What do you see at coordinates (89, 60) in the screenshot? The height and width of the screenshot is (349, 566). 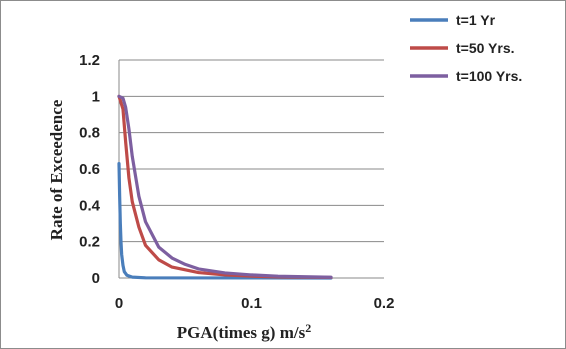 I see `y-tick-label: 1.2` at bounding box center [89, 60].